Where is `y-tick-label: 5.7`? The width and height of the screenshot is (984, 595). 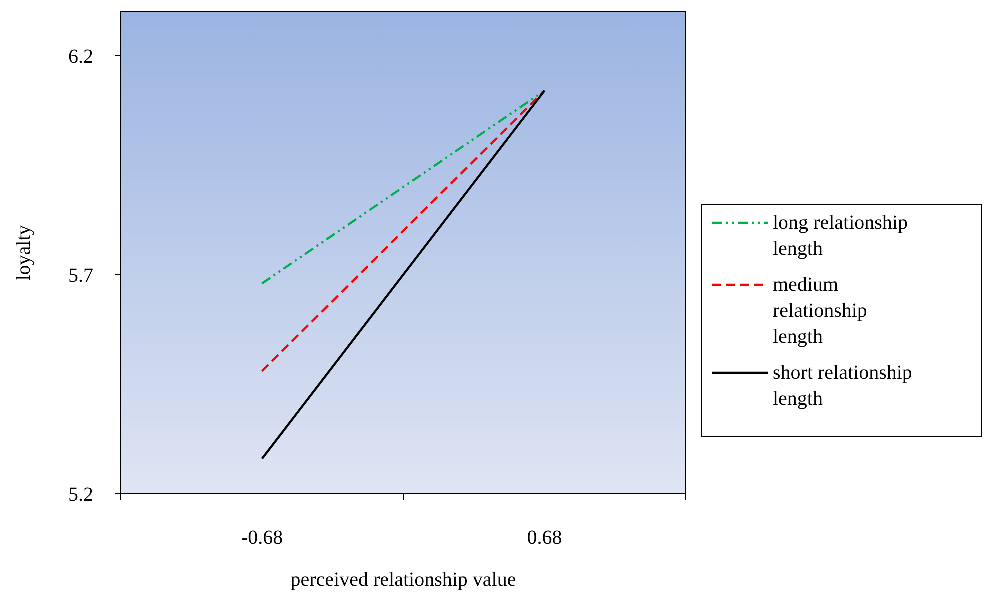
y-tick-label: 5.7 is located at coordinates (81, 275).